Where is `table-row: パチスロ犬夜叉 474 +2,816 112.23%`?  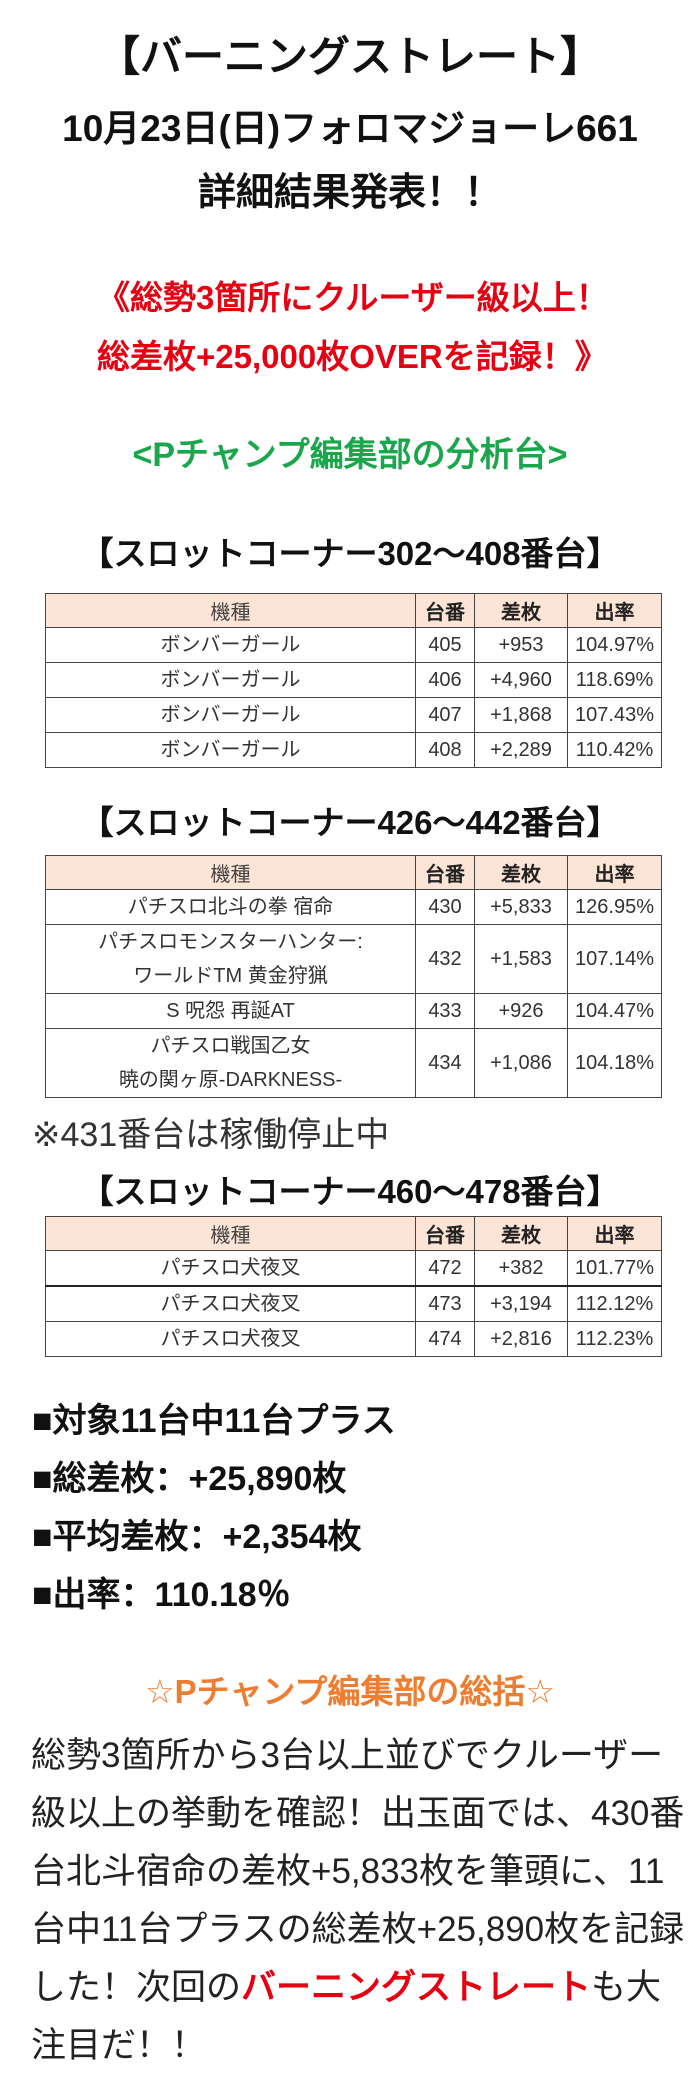
table-row: パチスロ犬夜叉 474 +2,816 112.23% is located at coordinates (353, 1339).